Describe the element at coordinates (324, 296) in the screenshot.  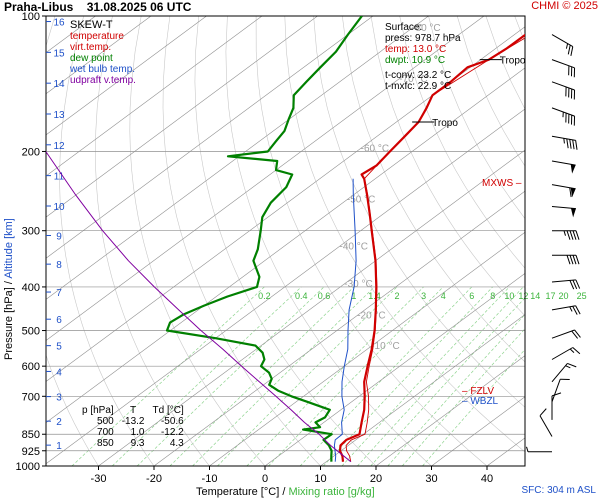
I see `mixing-ratio-label: 0.6` at that location.